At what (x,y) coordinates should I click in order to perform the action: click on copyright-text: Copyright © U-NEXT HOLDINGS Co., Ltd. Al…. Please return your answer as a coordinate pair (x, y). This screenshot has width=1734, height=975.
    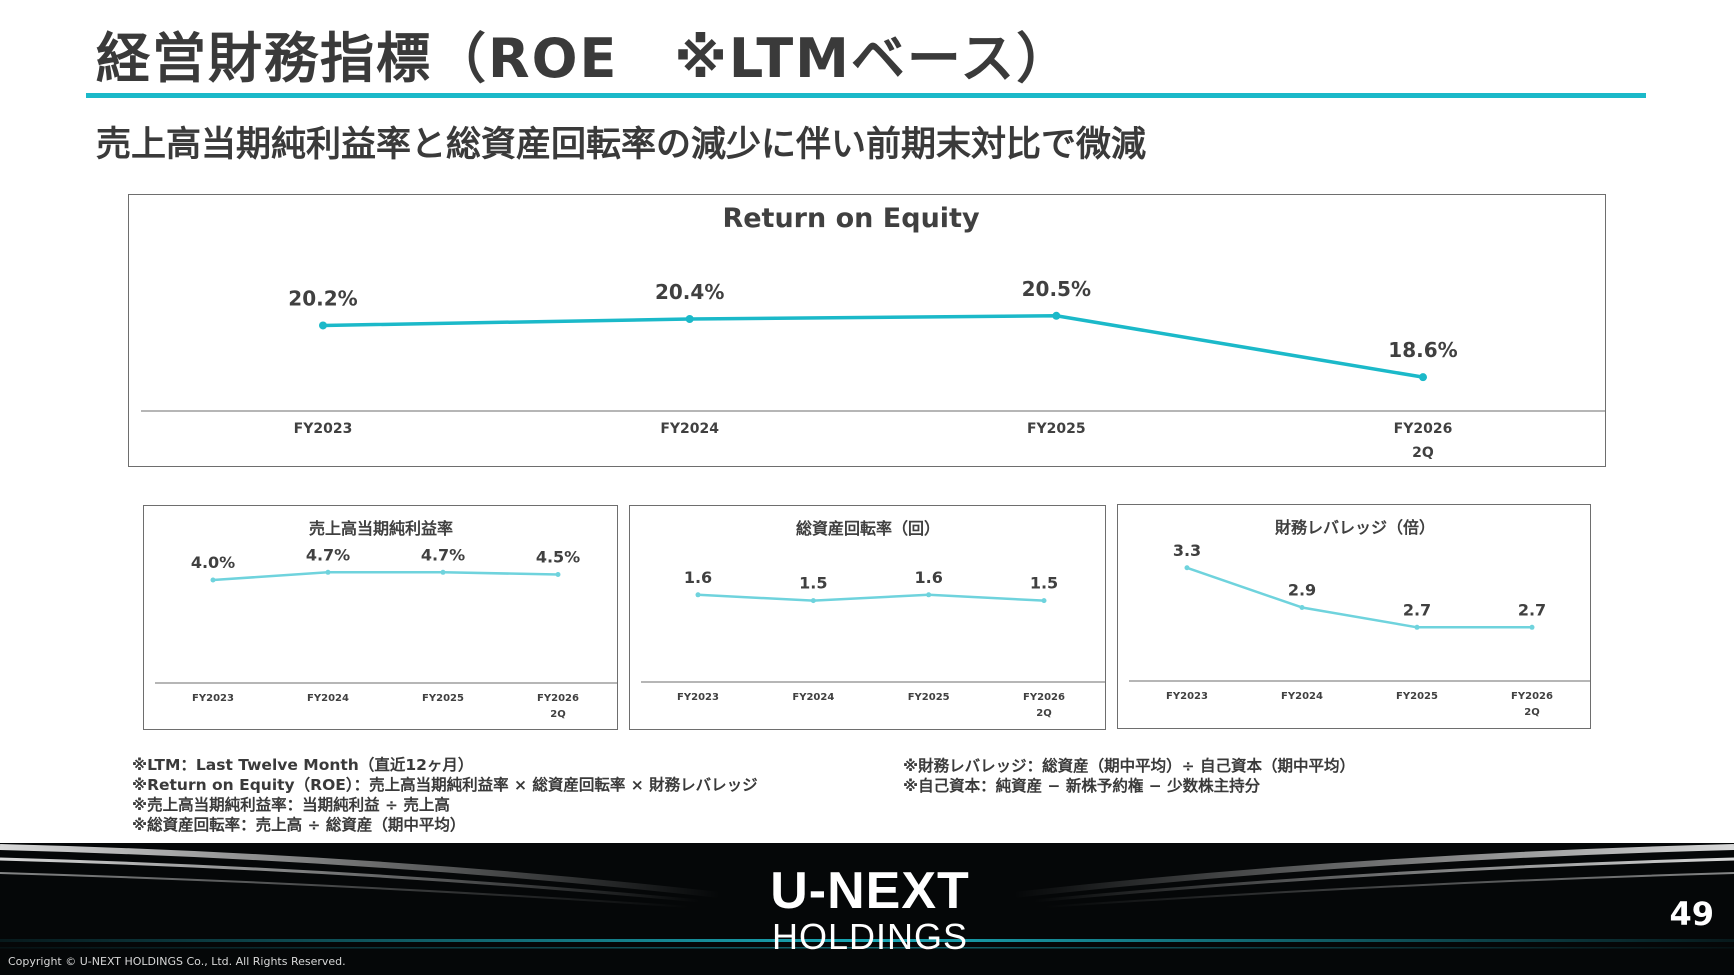
    Looking at the image, I should click on (177, 961).